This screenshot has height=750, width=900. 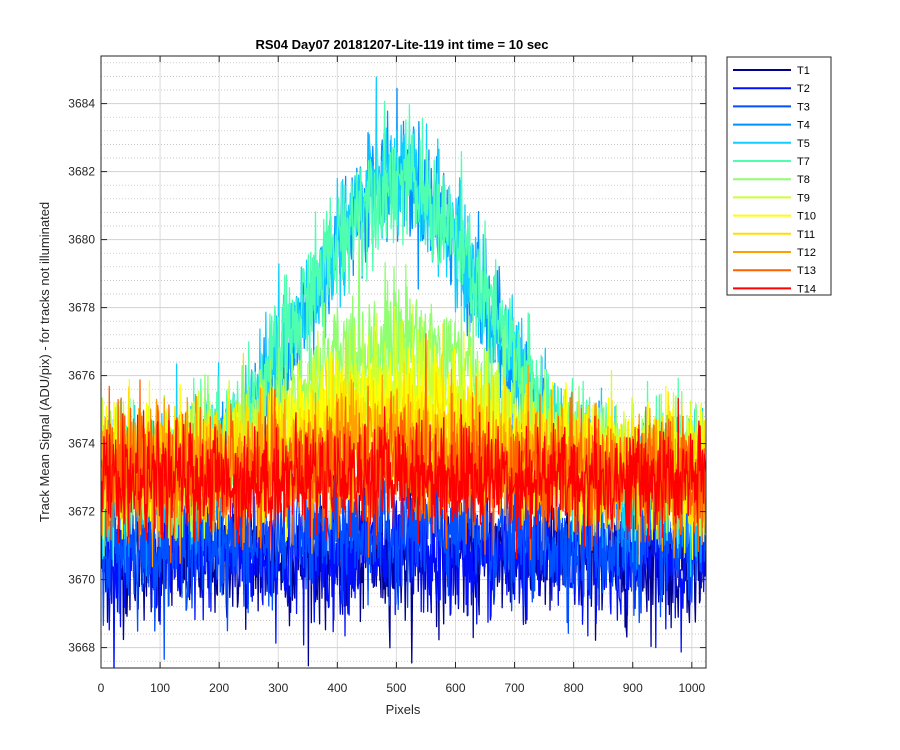 I want to click on x-tick-label: 1000, so click(x=691, y=688).